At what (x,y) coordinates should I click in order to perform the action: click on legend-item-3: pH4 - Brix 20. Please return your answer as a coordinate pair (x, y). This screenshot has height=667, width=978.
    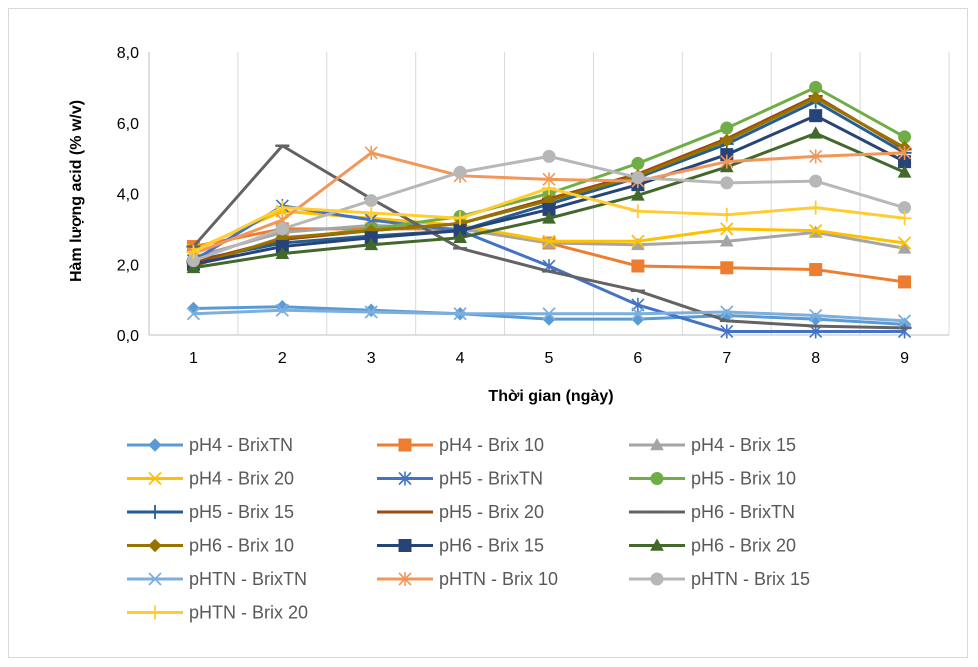
    Looking at the image, I should click on (210, 479).